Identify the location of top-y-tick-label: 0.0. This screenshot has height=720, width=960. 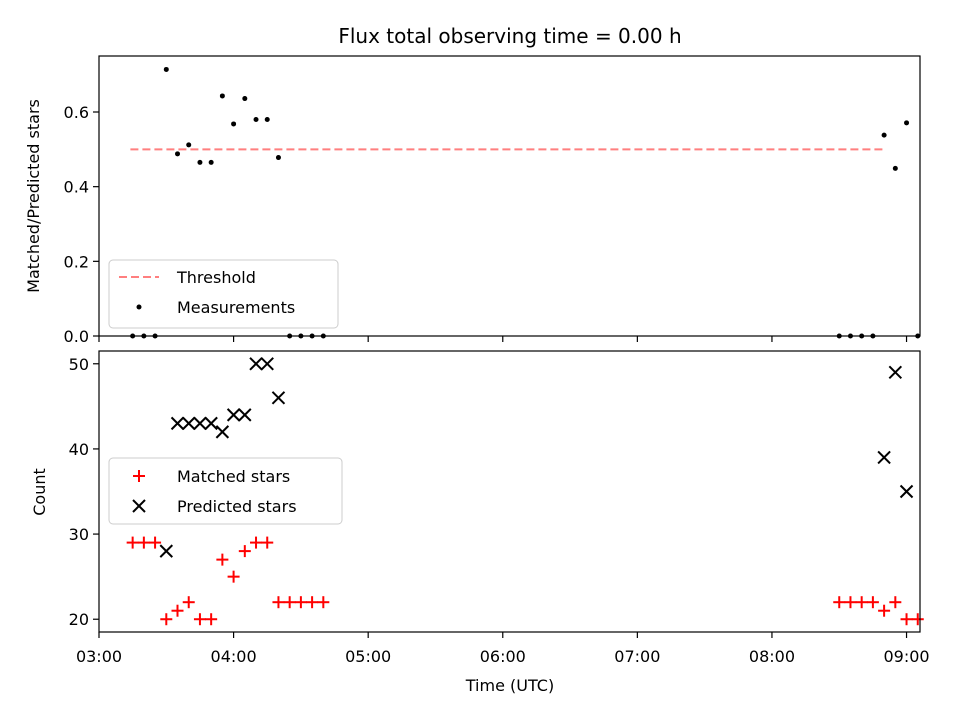
(76, 336).